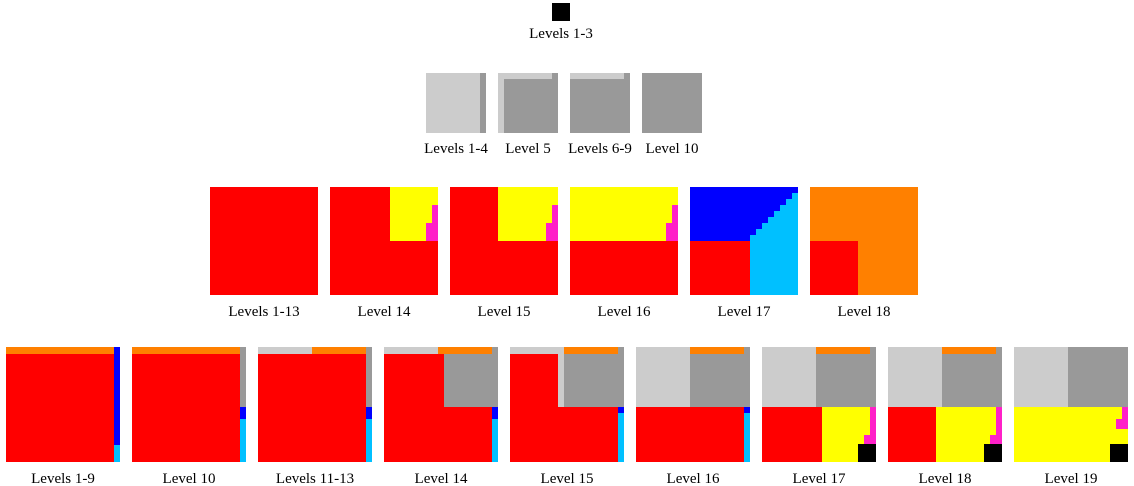  Describe the element at coordinates (527, 149) in the screenshot. I see `panel-label: Level 5` at that location.